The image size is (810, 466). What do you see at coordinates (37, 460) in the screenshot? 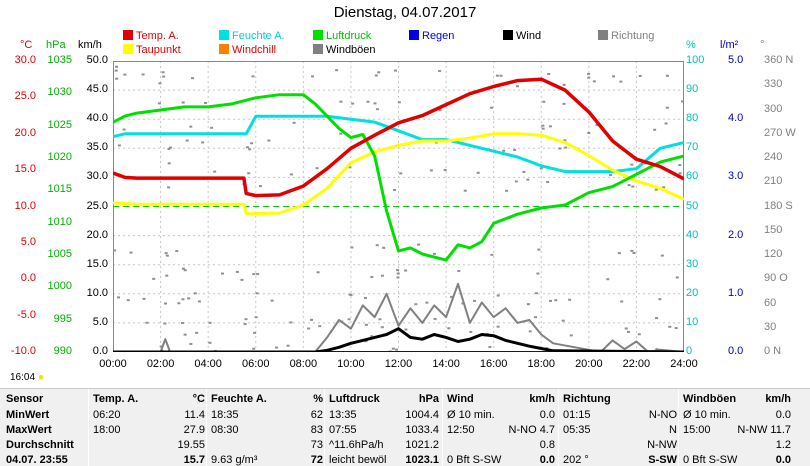
I see `row-label: 04.07. 23:55` at bounding box center [37, 460].